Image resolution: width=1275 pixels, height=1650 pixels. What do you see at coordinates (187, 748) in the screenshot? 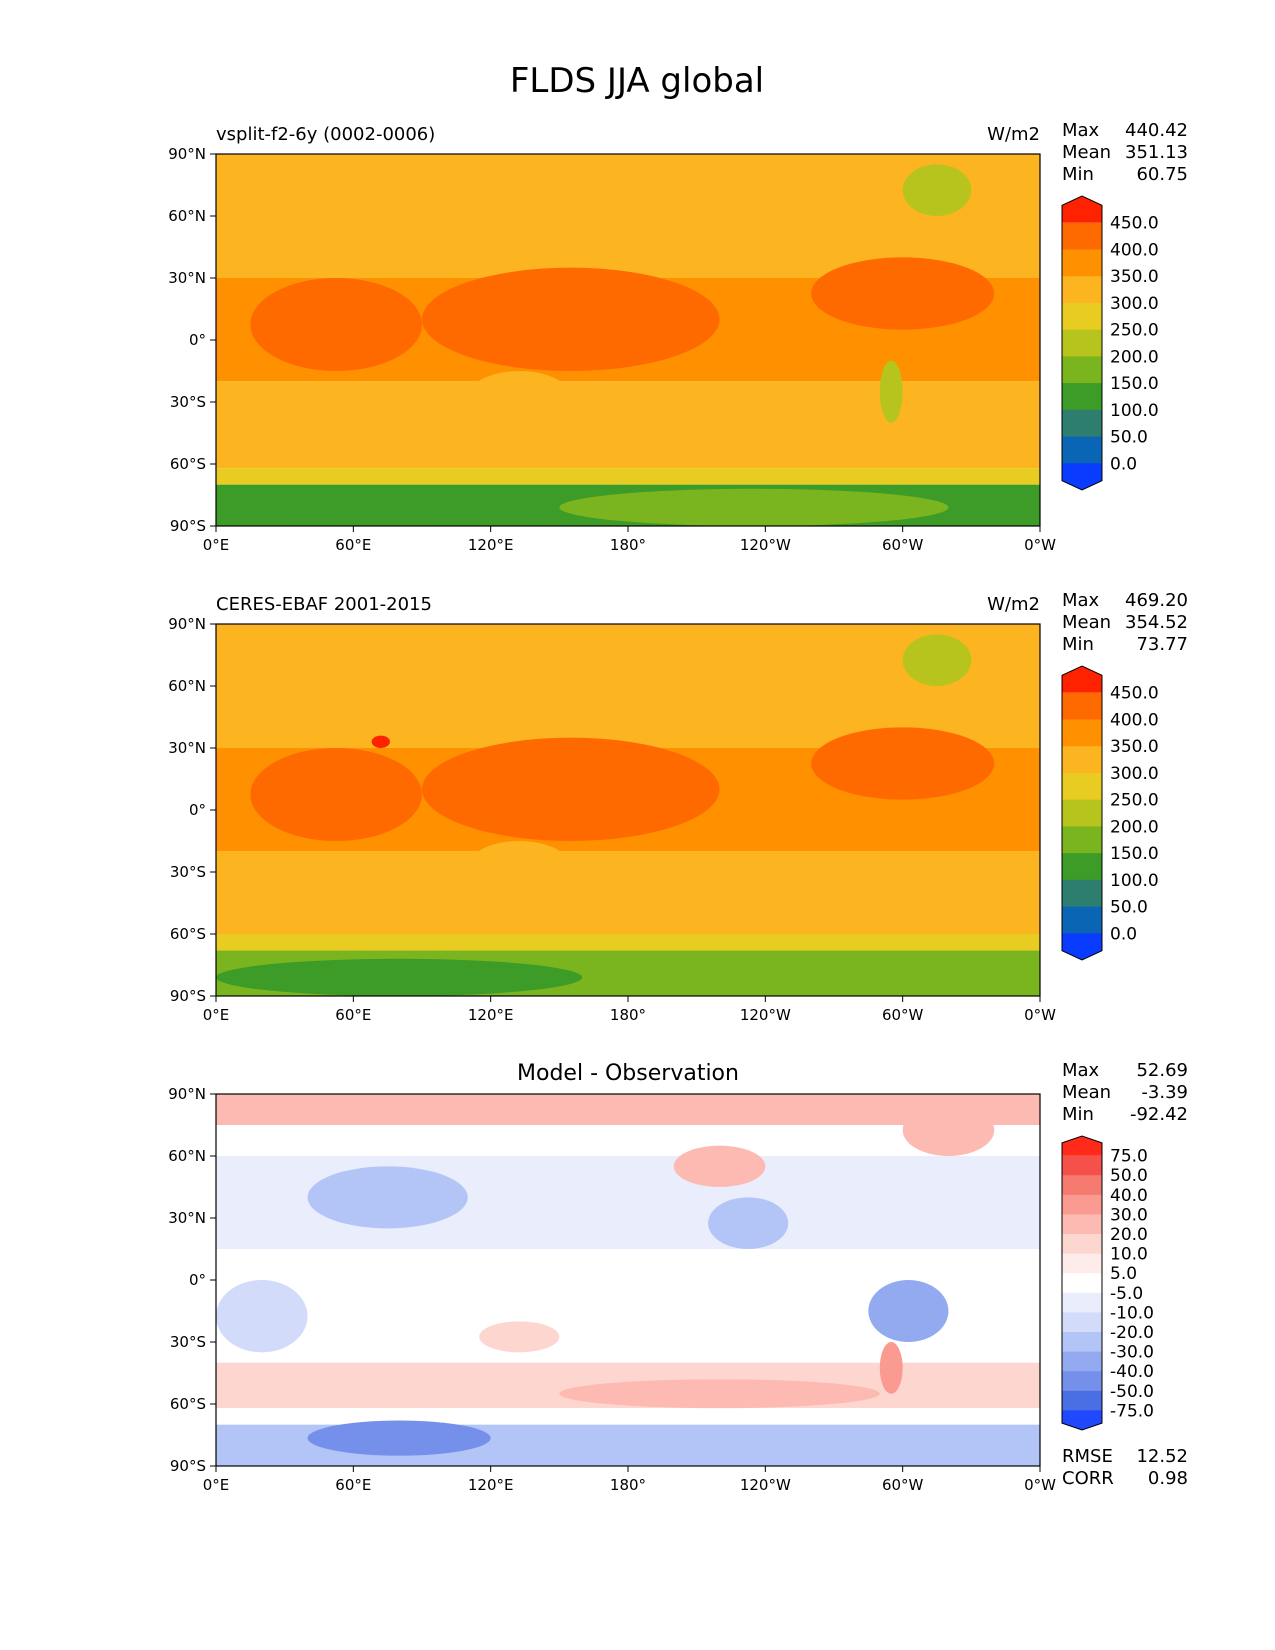
I see `y-tick-label: 30°N` at bounding box center [187, 748].